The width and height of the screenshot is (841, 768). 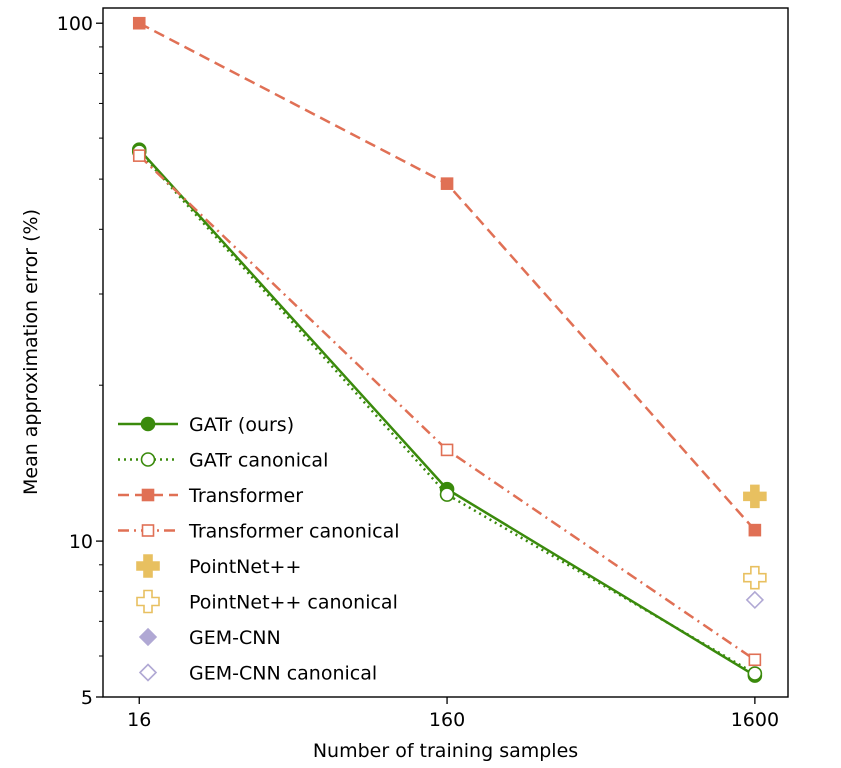 I want to click on data-point-pointnet-canonical, so click(x=755, y=577).